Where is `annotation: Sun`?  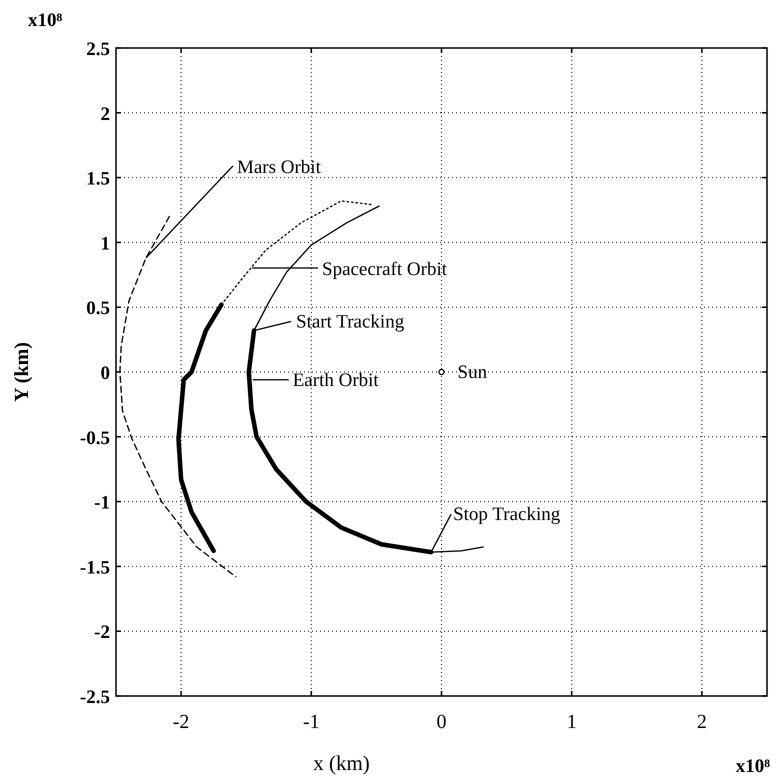
annotation: Sun is located at coordinates (473, 372).